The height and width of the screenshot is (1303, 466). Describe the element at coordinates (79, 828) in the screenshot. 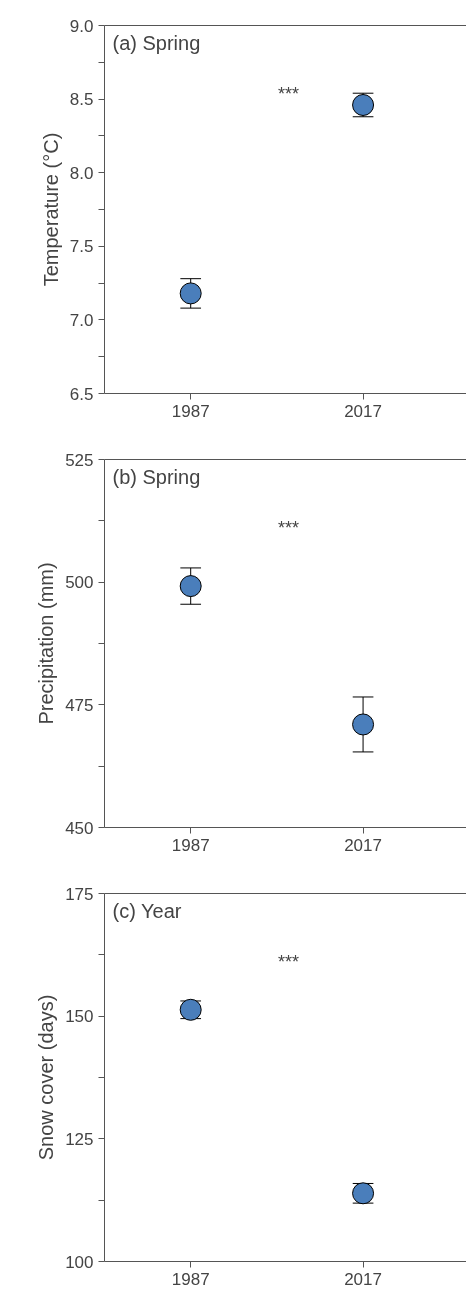

I see `y-tick-label: 450` at that location.